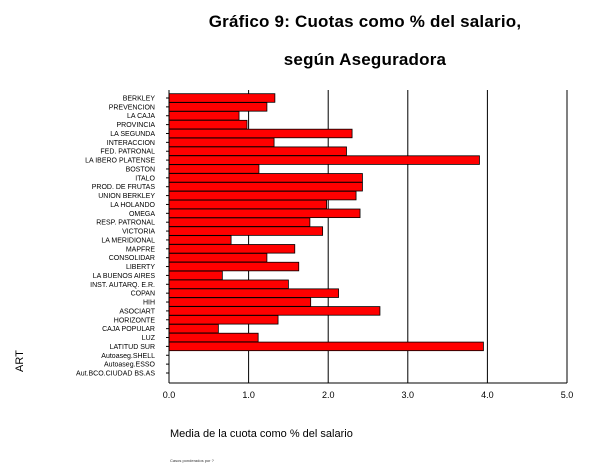 Image resolution: width=592 pixels, height=474 pixels. I want to click on x-axis-label: Media de la cuota como % del salario, so click(261, 434).